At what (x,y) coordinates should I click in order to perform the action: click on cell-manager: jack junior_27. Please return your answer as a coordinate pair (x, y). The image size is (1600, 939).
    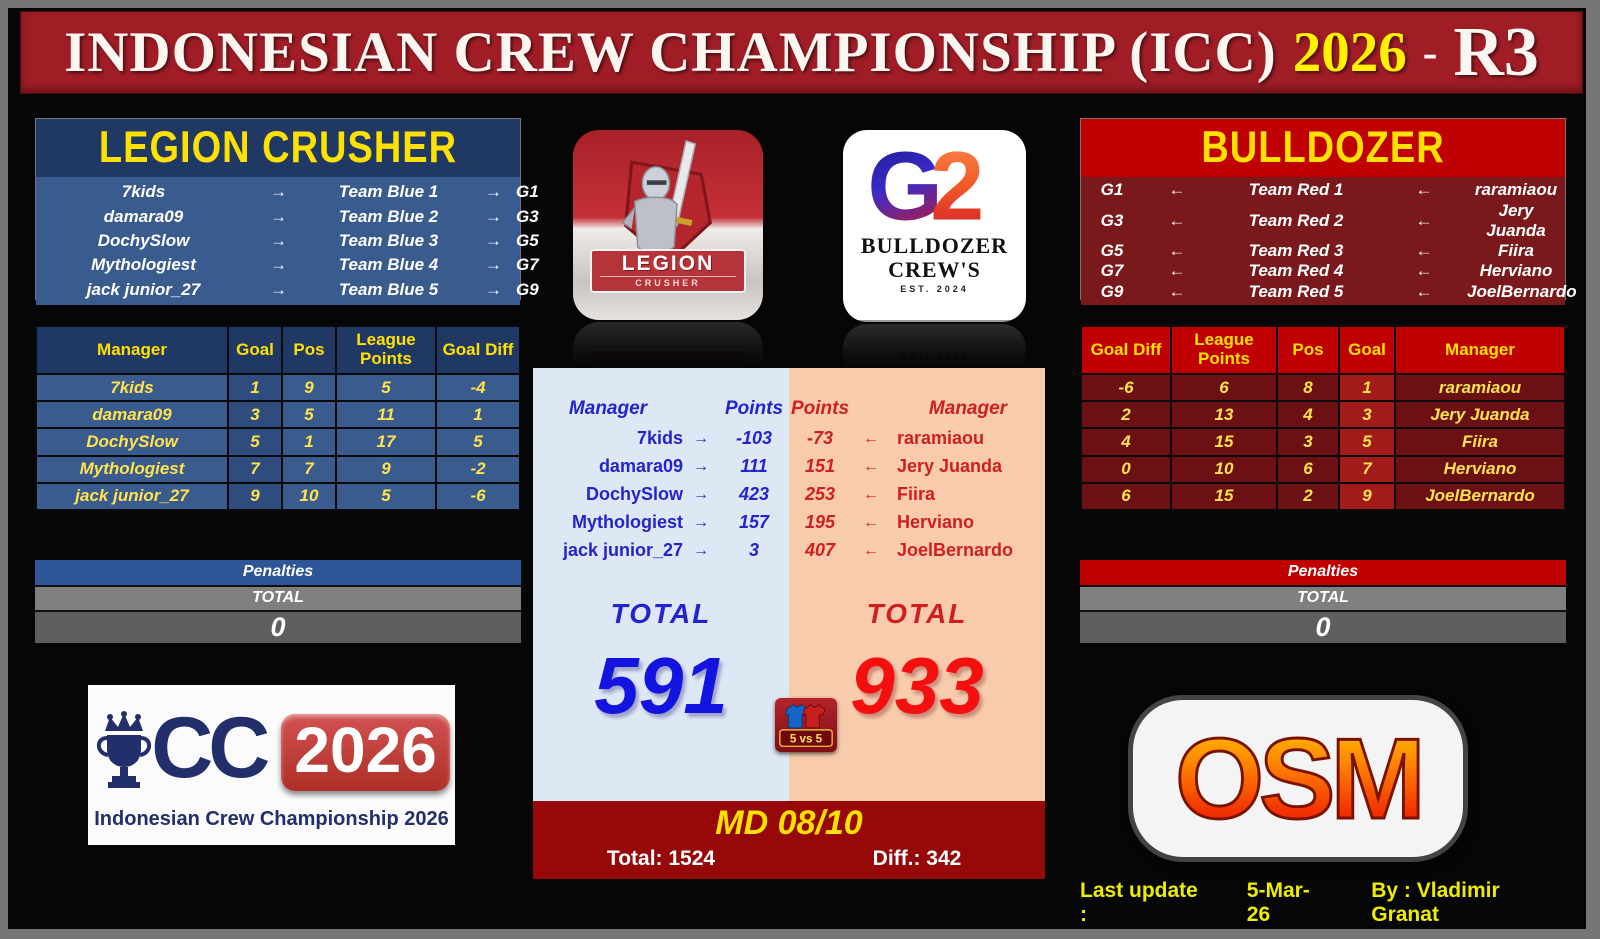
    Looking at the image, I should click on (132, 496).